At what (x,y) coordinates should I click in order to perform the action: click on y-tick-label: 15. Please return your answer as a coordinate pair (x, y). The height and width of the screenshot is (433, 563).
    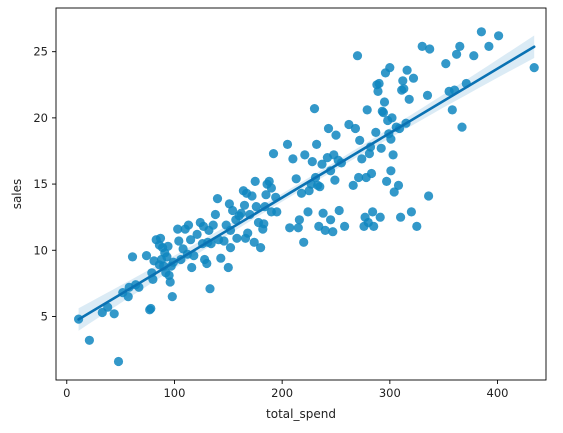
    Looking at the image, I should click on (40, 184).